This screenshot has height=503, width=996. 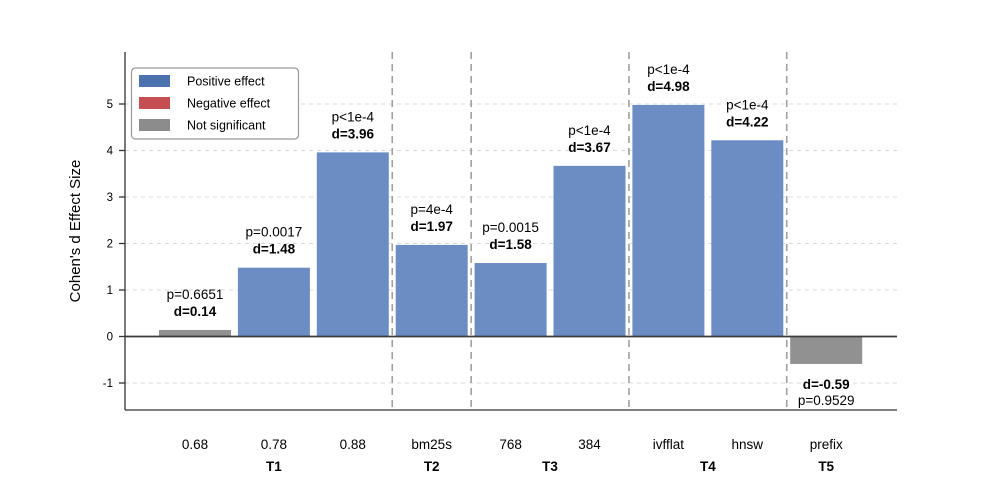 I want to click on annotation-d-ivfflat: d=4.98, so click(x=668, y=86).